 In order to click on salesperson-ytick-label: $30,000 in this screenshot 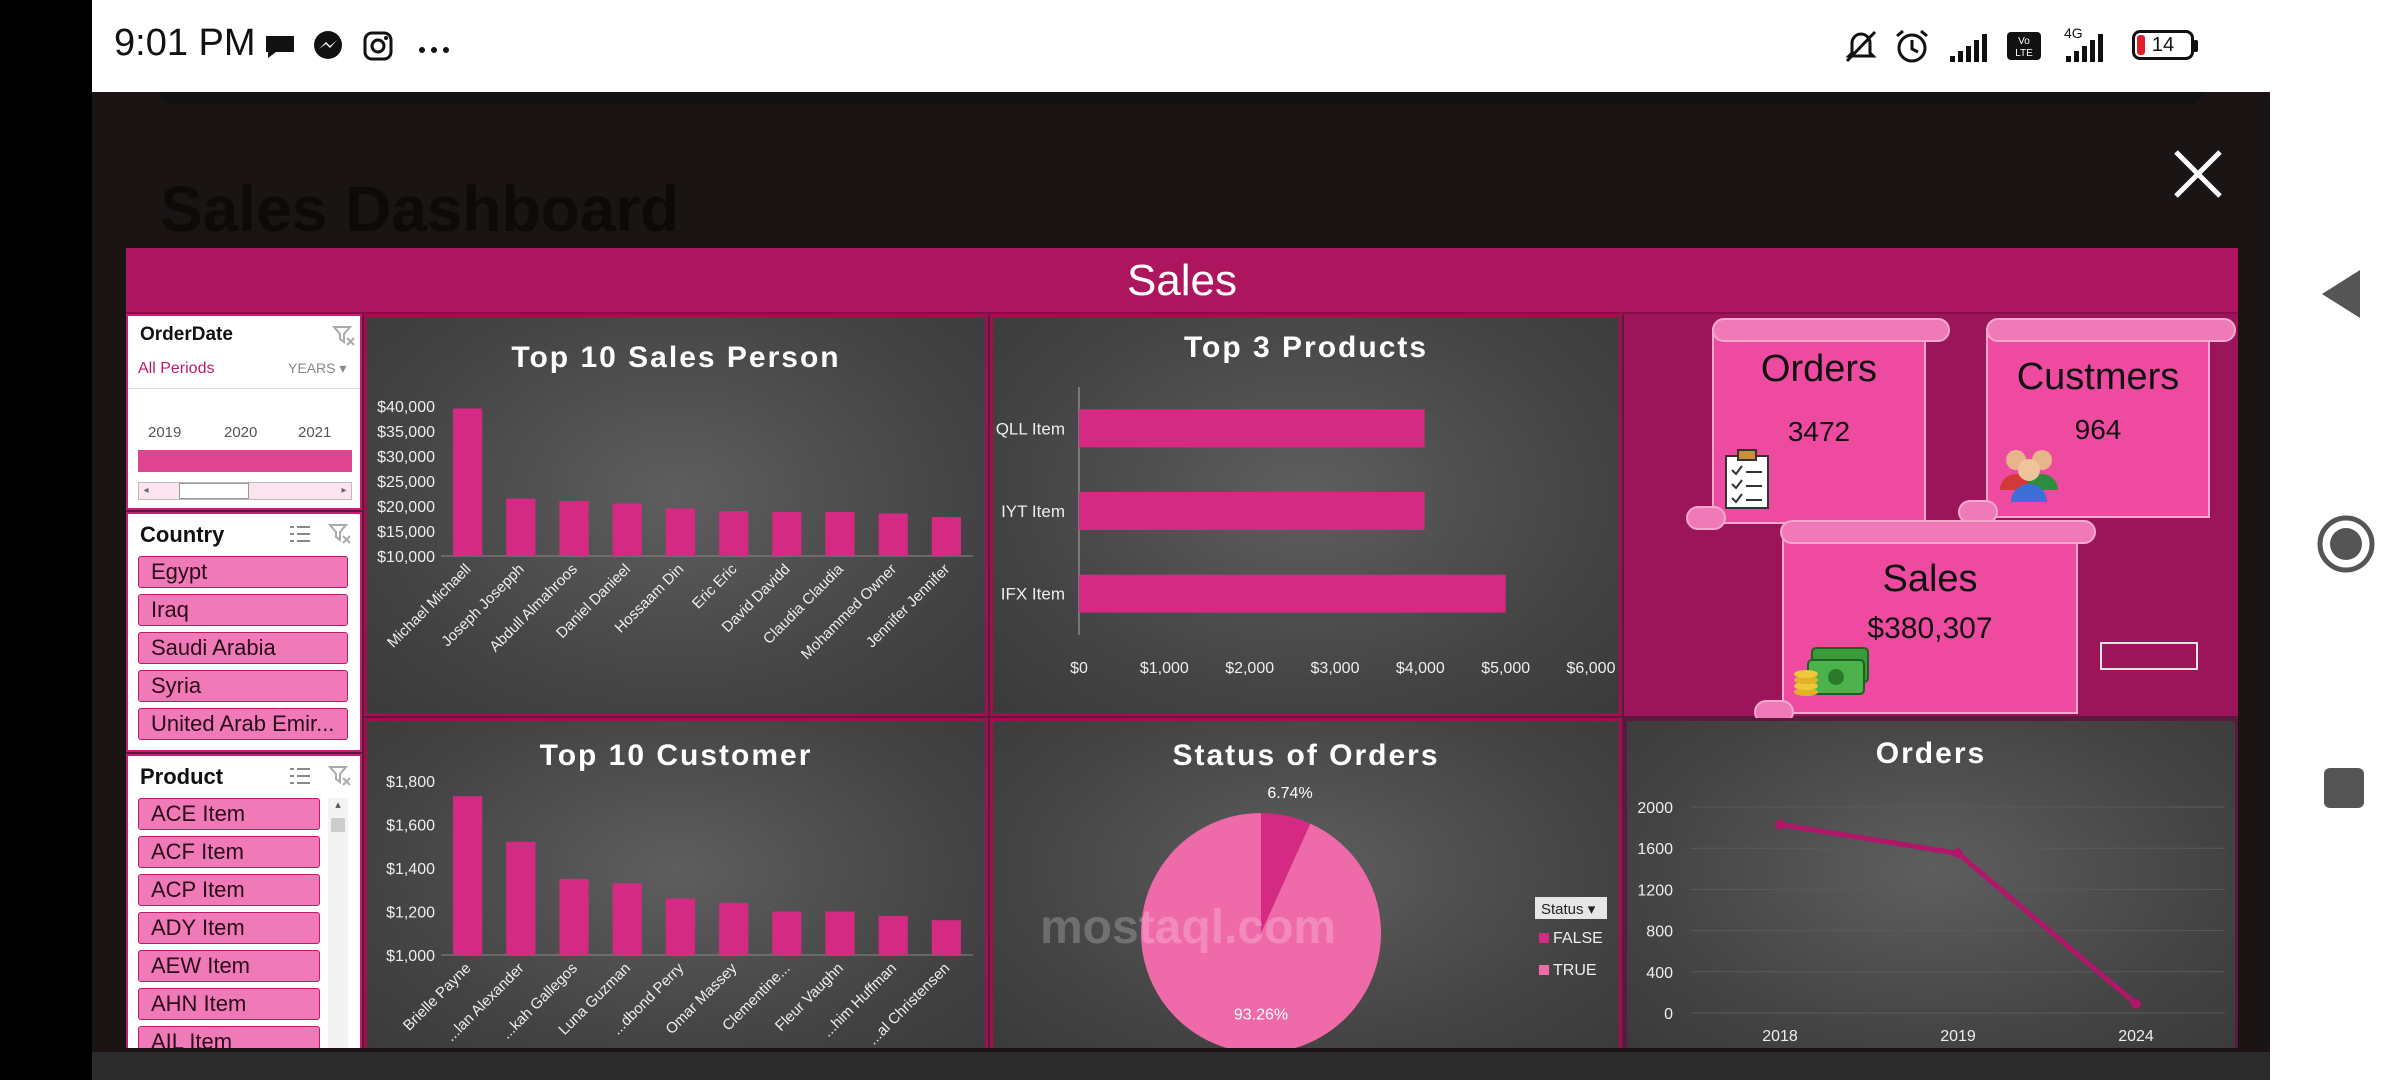, I will do `click(406, 457)`.